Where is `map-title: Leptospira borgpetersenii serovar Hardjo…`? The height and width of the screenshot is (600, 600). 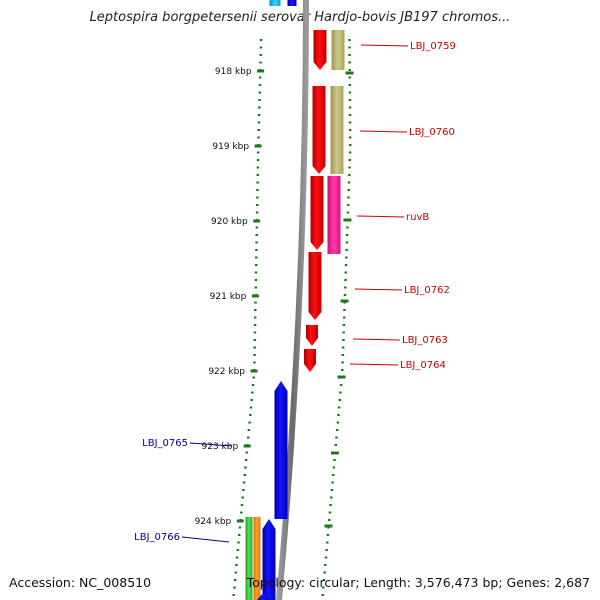
map-title: Leptospira borgpetersenii serovar Hardjo… is located at coordinates (300, 17).